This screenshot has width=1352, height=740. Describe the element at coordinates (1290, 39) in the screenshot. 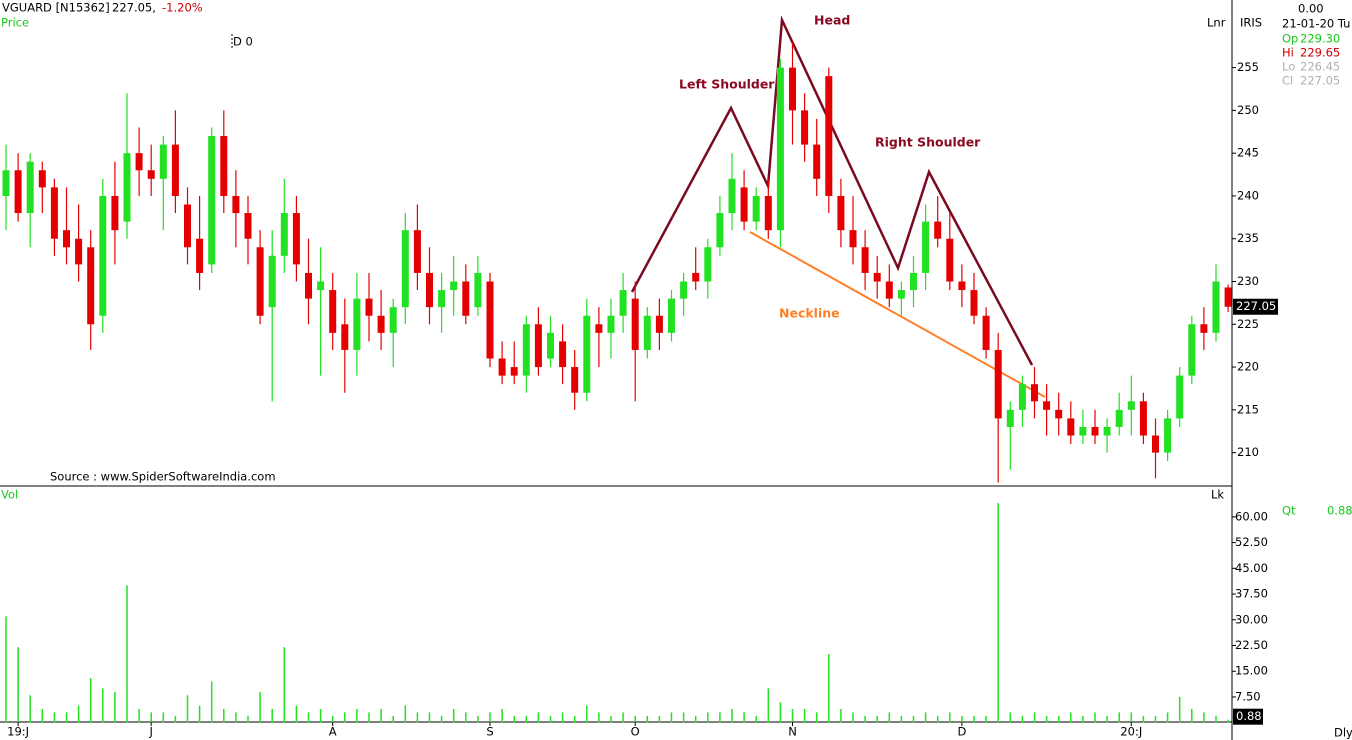

I see `panel-key: Op` at that location.